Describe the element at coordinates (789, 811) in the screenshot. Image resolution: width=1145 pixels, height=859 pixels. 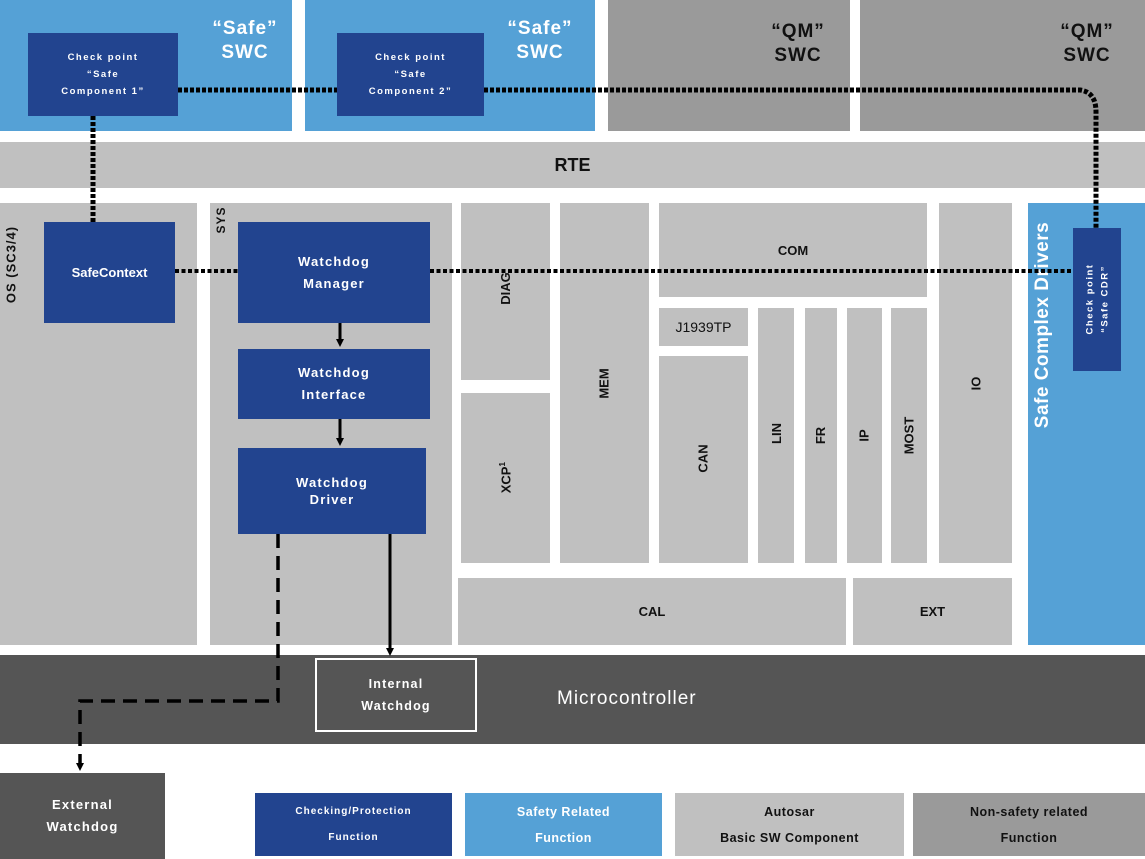
I see `legend-line: Autosar` at that location.